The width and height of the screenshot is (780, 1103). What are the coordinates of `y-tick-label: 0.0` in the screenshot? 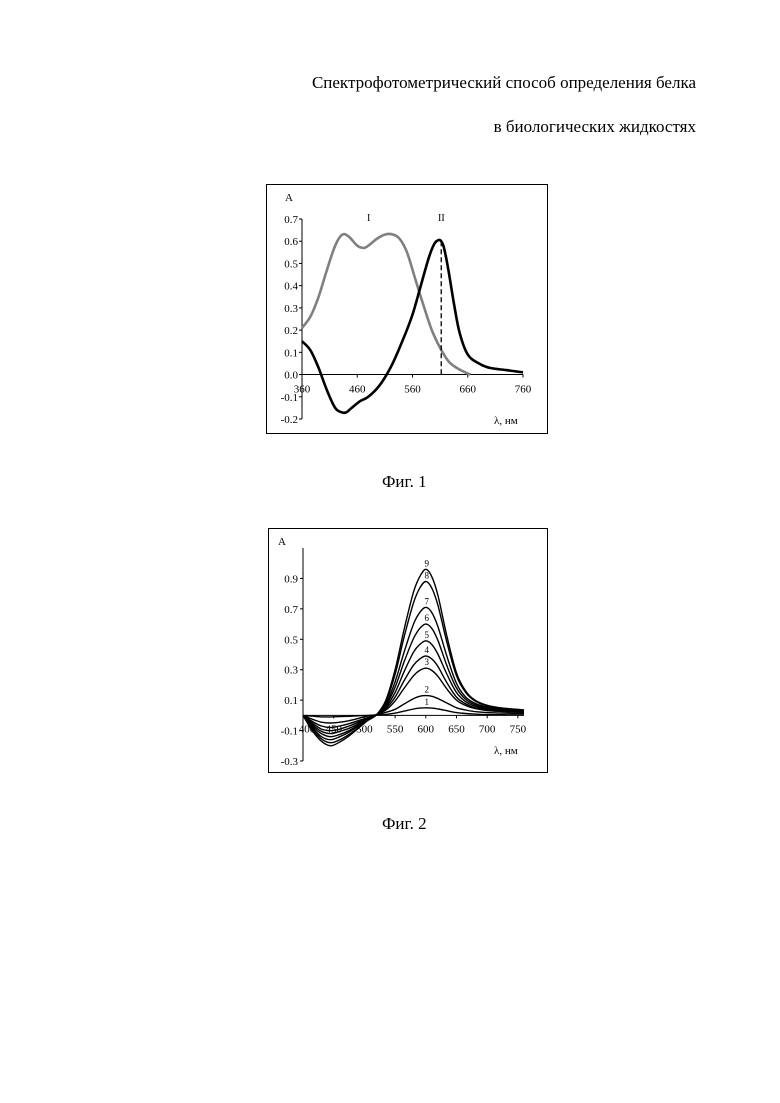 It's located at (291, 376).